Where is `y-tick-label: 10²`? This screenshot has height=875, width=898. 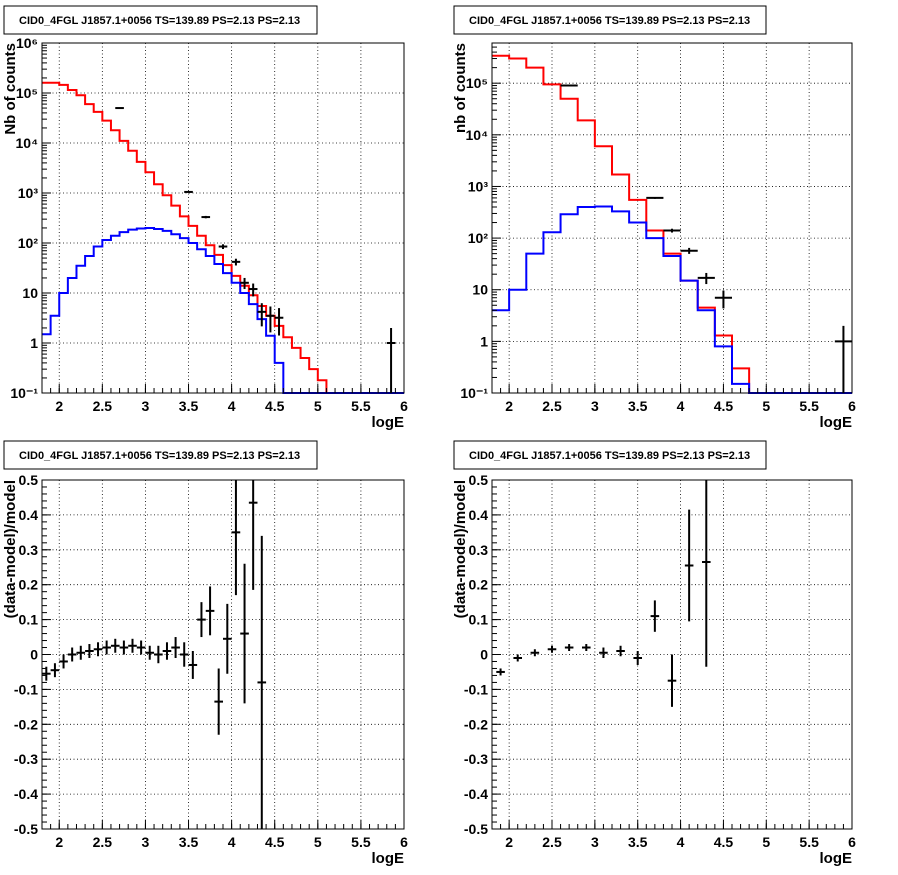
y-tick-label: 10² is located at coordinates (28, 243).